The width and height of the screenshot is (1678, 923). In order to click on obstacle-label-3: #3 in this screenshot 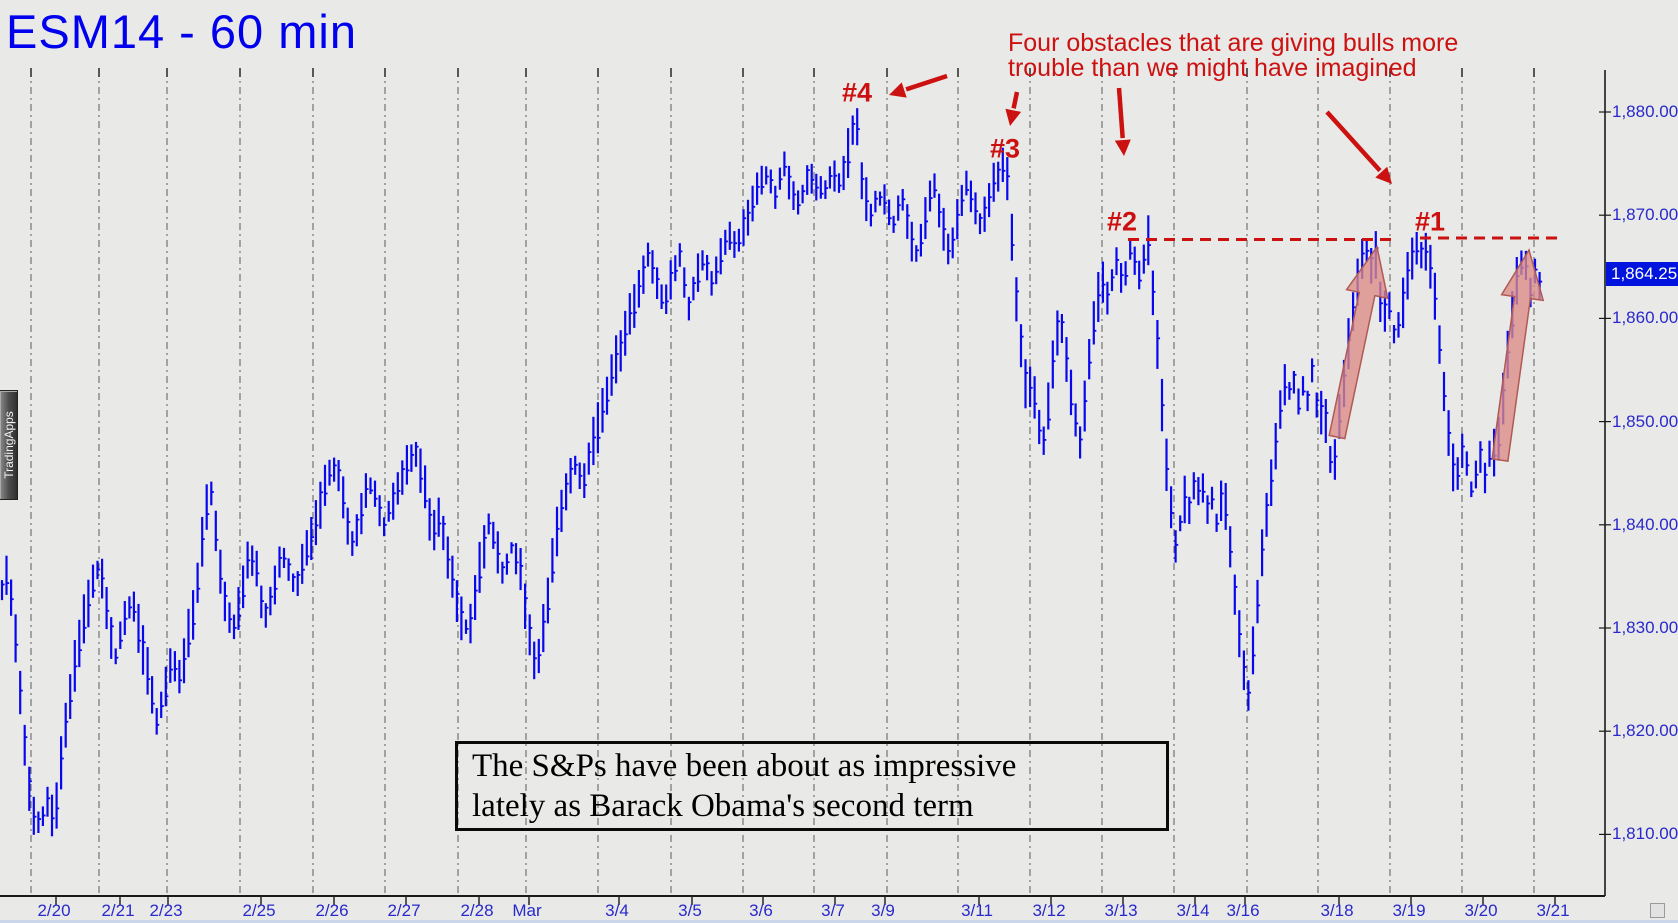, I will do `click(1005, 148)`.